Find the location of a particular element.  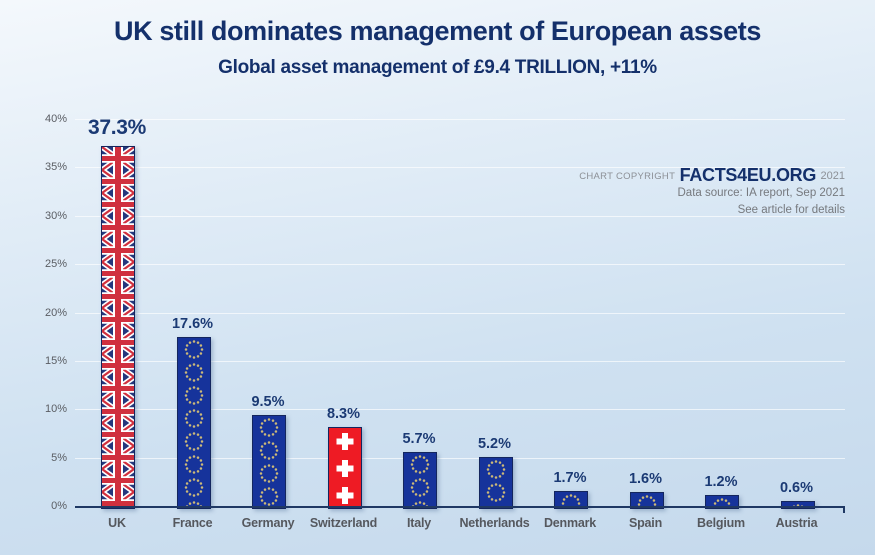

bar-netherlands is located at coordinates (495, 483).